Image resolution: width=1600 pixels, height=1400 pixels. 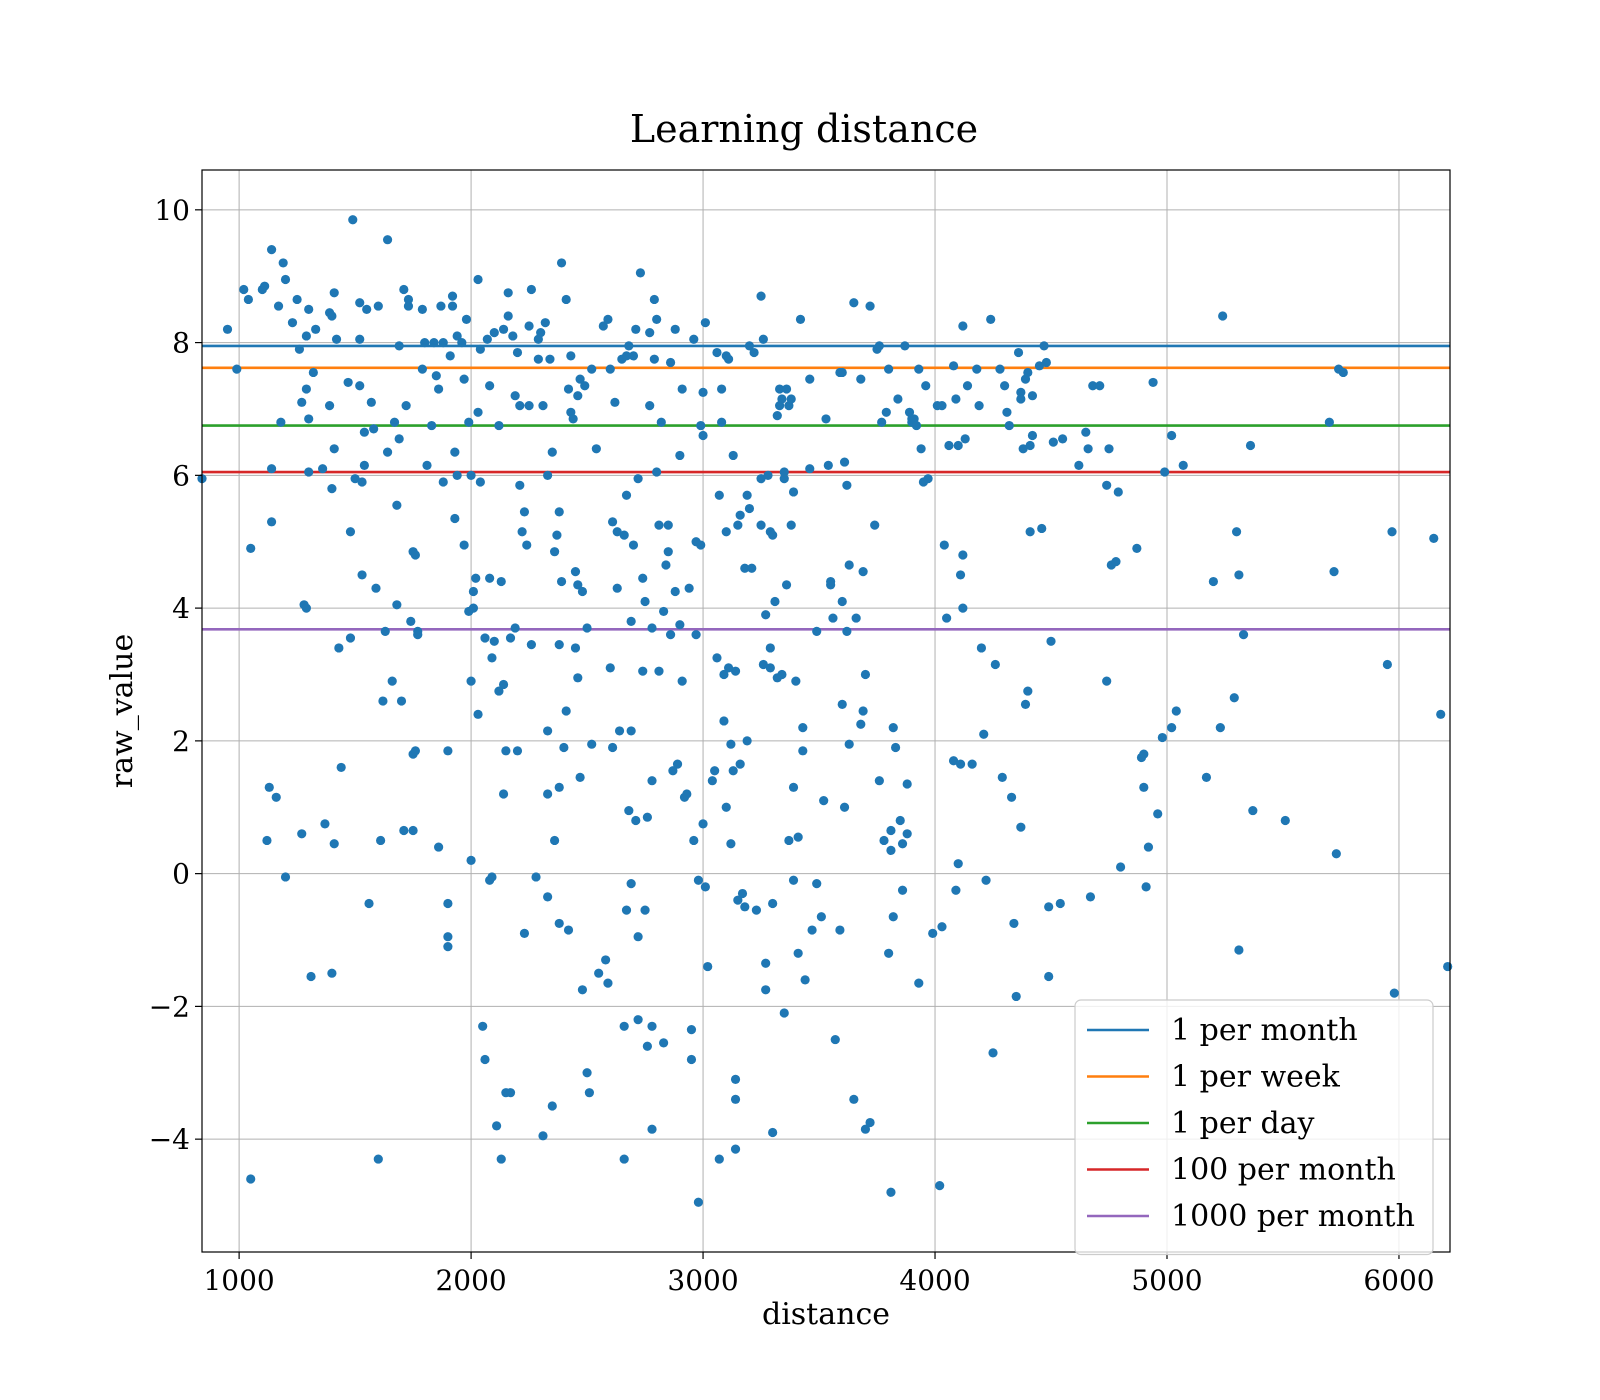 I want to click on y-tick-label: 2, so click(x=181, y=741).